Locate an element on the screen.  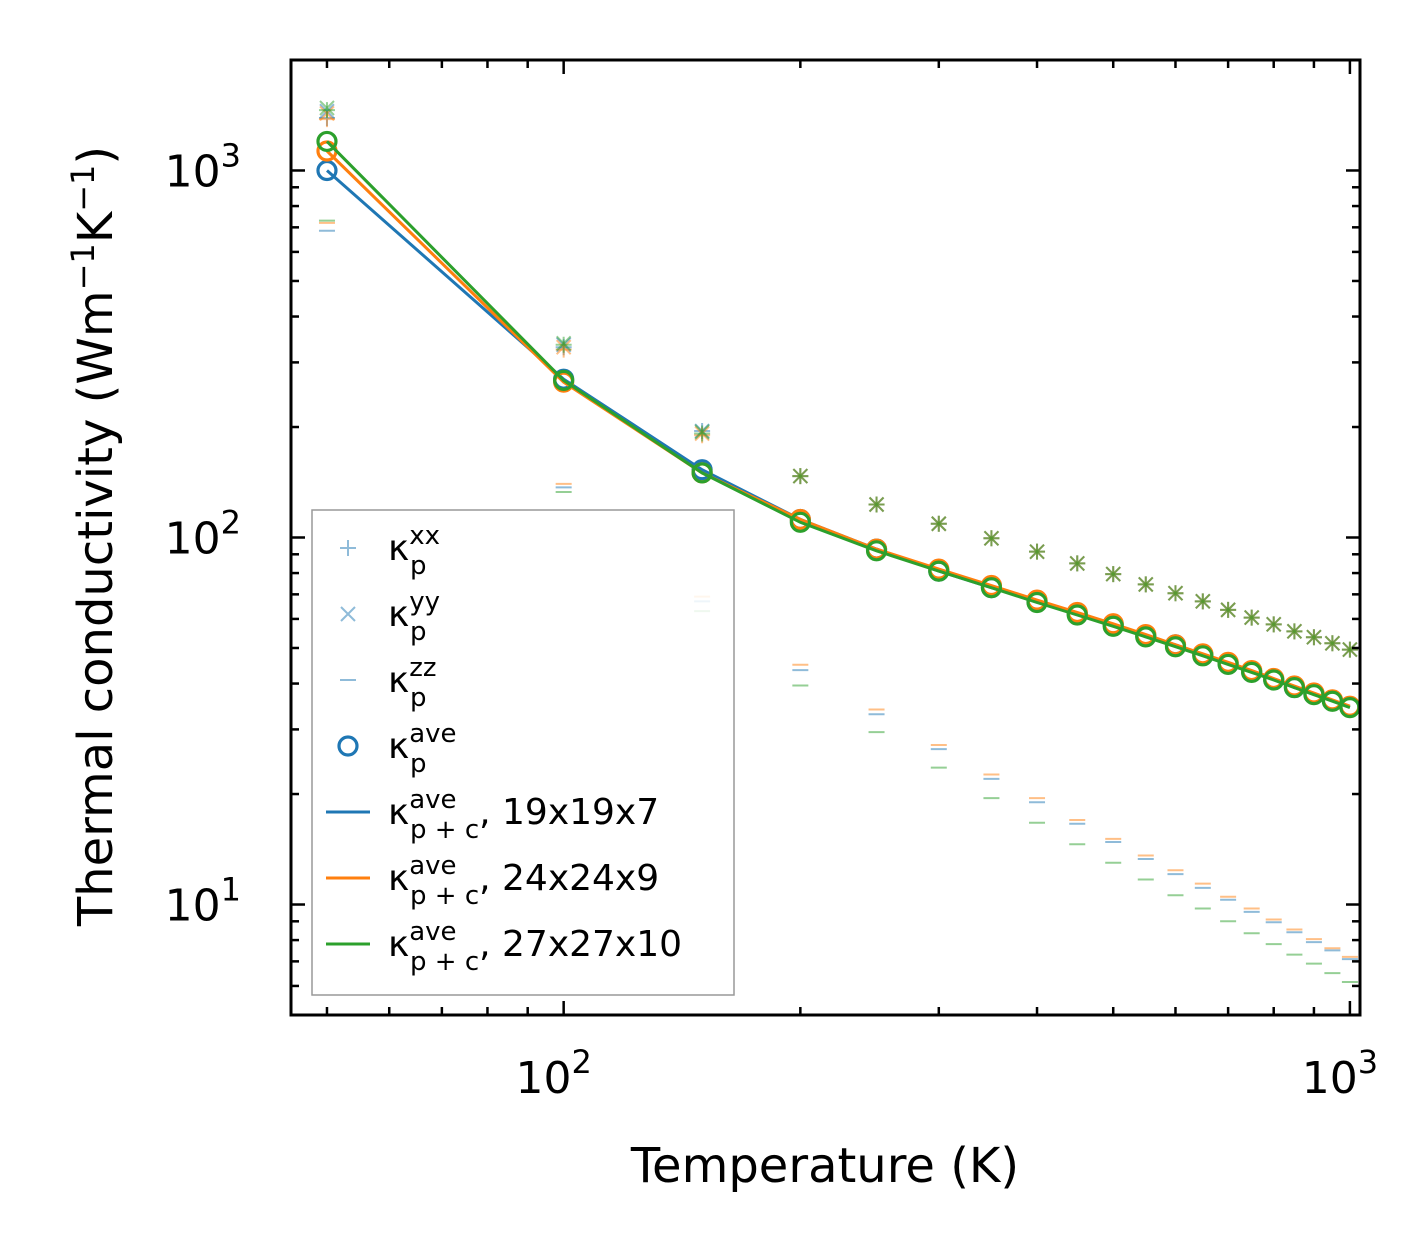
legend-entry: κave p + c, 19x19x7 is located at coordinates (492, 815).